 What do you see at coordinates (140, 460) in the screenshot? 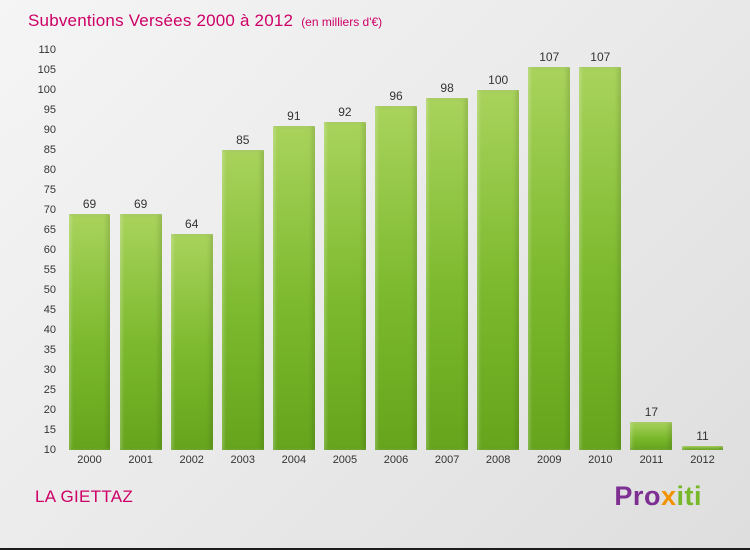
I see `x-tick-label: 2001` at bounding box center [140, 460].